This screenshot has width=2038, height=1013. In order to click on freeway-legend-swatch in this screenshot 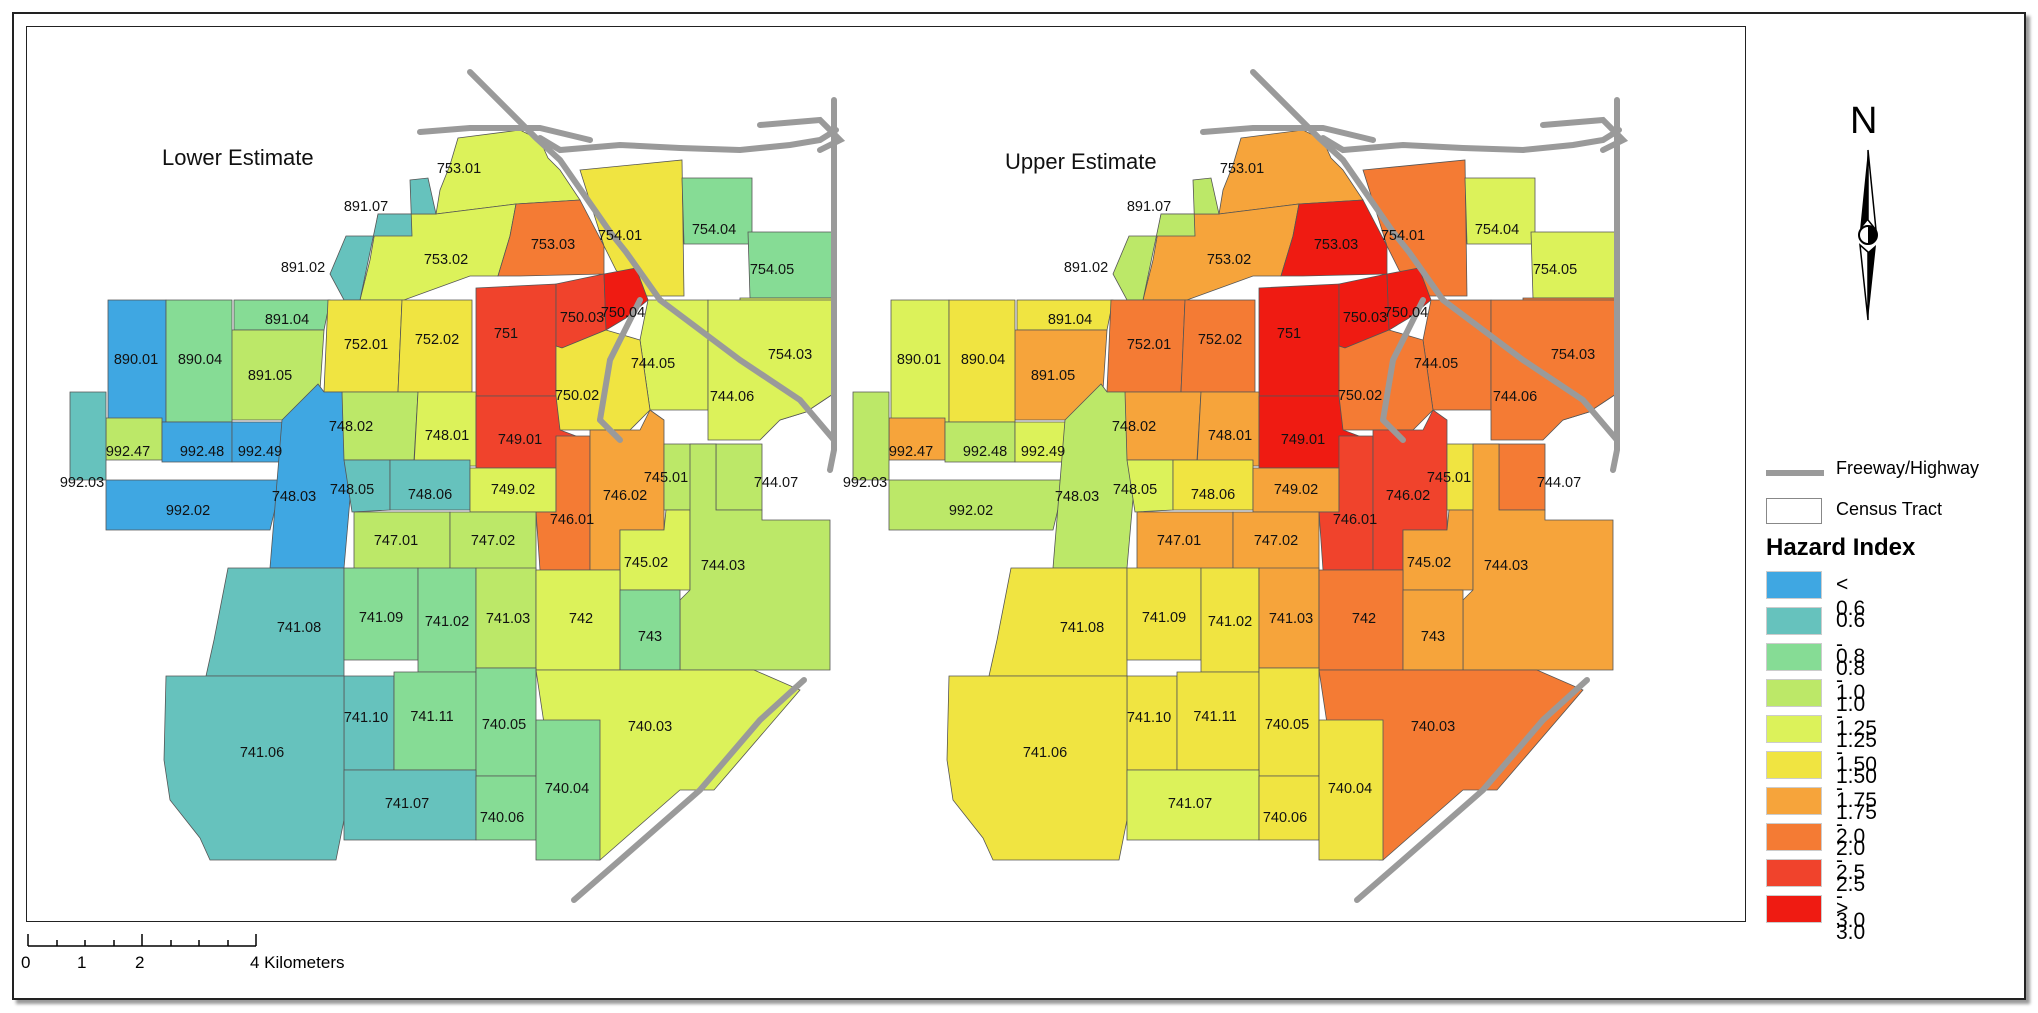, I will do `click(1795, 473)`.